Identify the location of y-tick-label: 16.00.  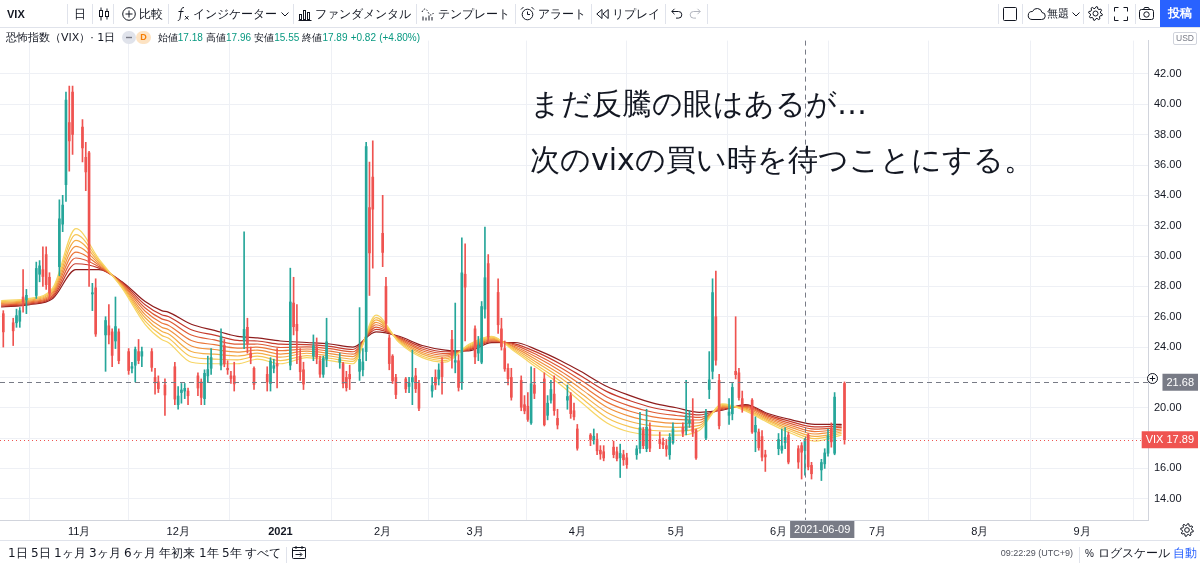
(1168, 467).